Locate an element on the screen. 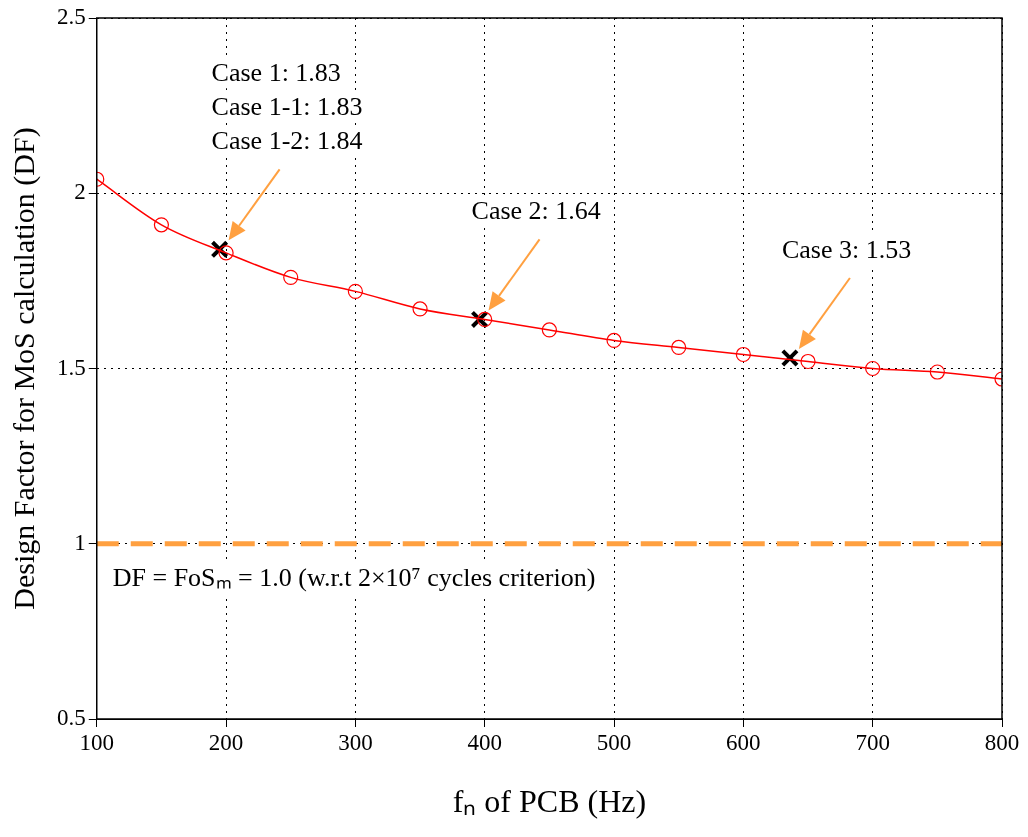 The width and height of the screenshot is (1028, 837). x-axis-title: fₙ of PCB (Hz) is located at coordinates (549, 801).